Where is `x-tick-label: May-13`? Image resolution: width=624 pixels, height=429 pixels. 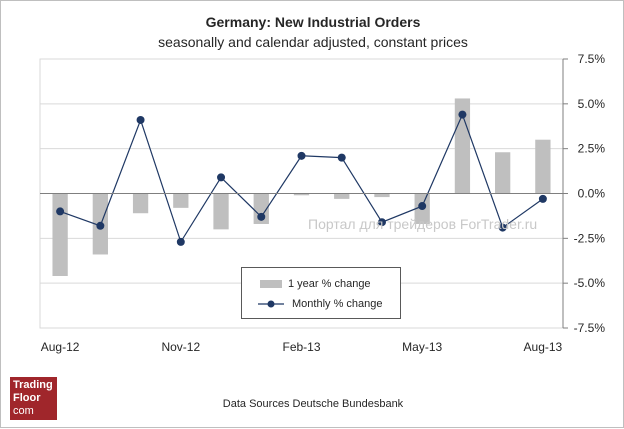 x-tick-label: May-13 is located at coordinates (422, 347).